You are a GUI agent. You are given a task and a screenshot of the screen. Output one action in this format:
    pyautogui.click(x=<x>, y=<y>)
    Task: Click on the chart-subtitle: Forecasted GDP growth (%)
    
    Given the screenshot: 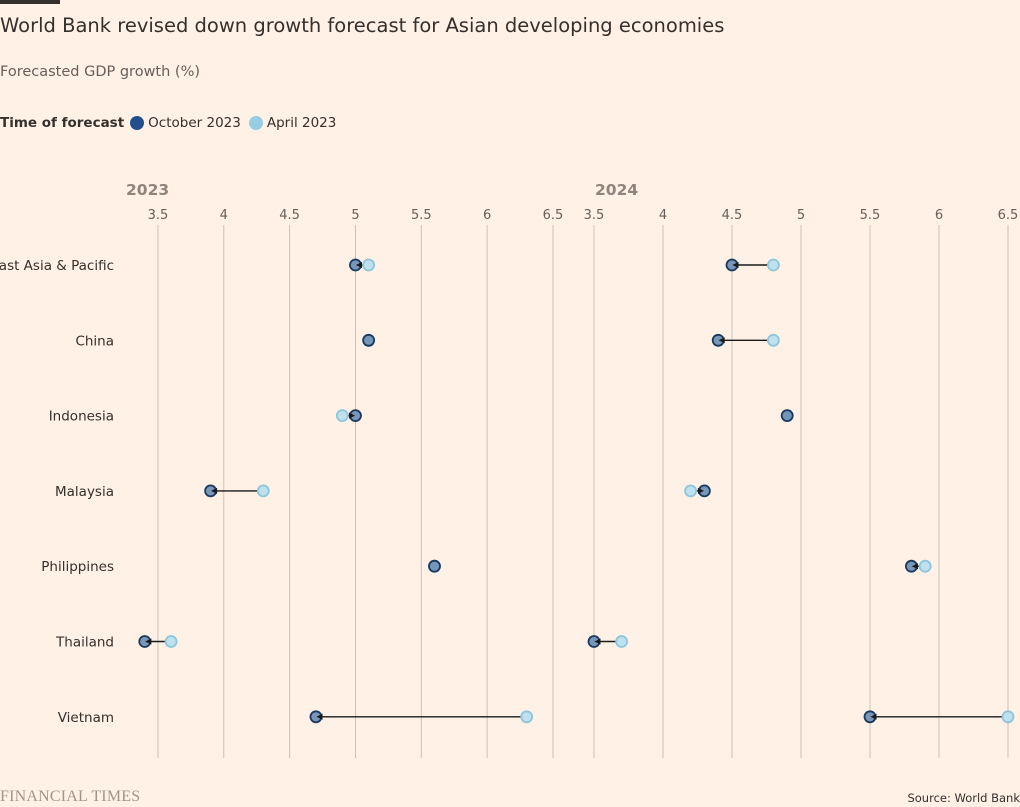 What is the action you would take?
    pyautogui.click(x=100, y=72)
    